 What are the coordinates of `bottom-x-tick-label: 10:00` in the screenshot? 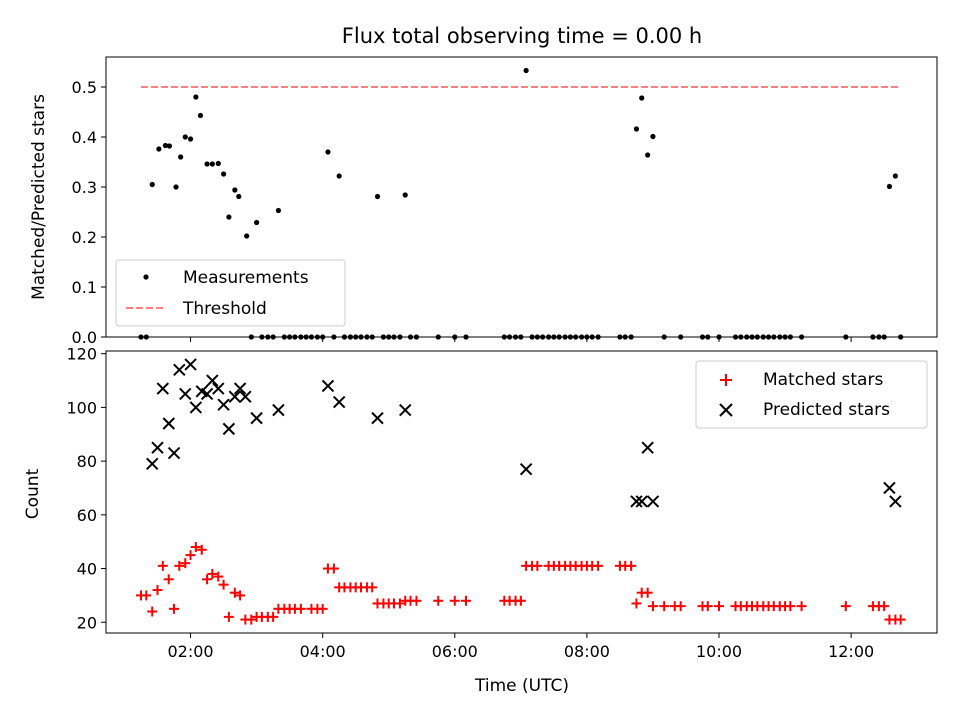 It's located at (719, 651).